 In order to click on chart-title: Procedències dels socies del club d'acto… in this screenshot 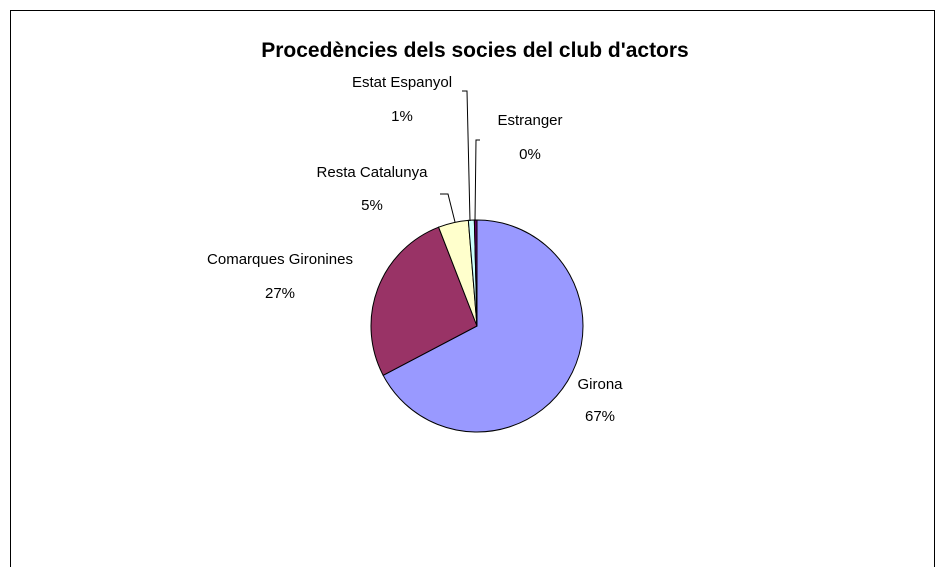, I will do `click(475, 50)`.